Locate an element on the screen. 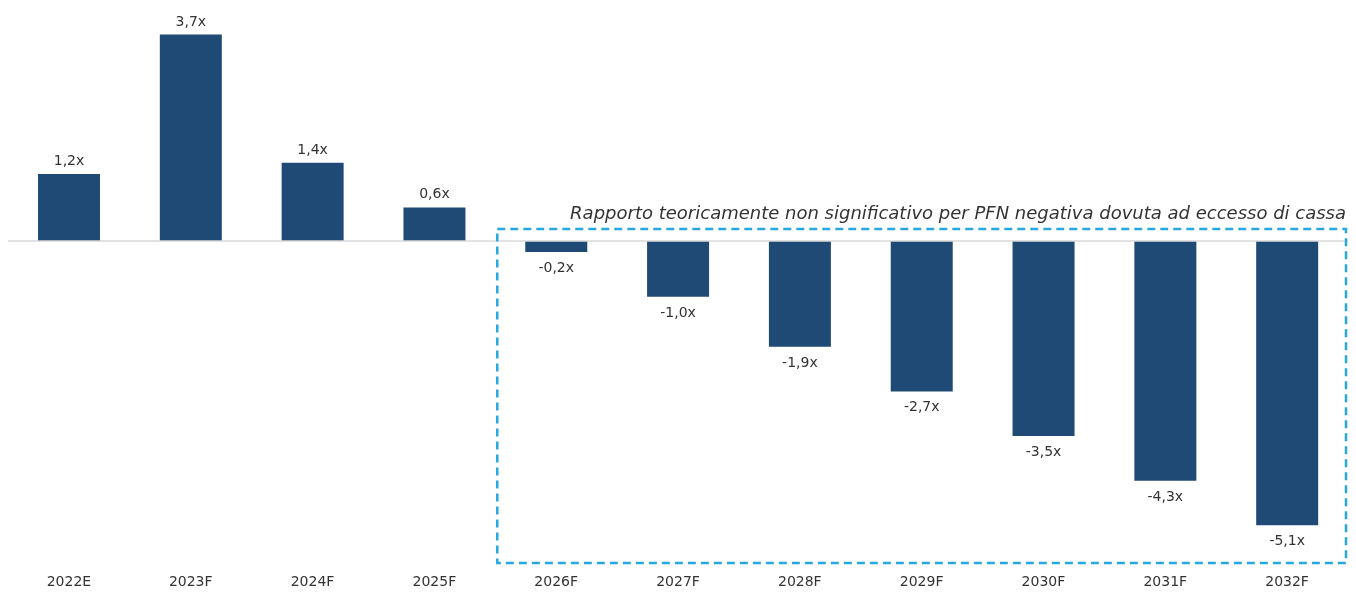 This screenshot has width=1356, height=603. data-label: 1,2x is located at coordinates (69, 159).